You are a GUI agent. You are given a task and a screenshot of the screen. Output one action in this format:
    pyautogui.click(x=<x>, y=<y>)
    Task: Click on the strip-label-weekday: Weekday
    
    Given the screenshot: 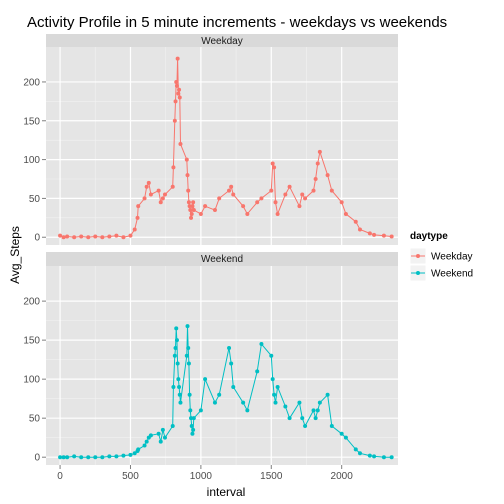 What is the action you would take?
    pyautogui.click(x=222, y=41)
    